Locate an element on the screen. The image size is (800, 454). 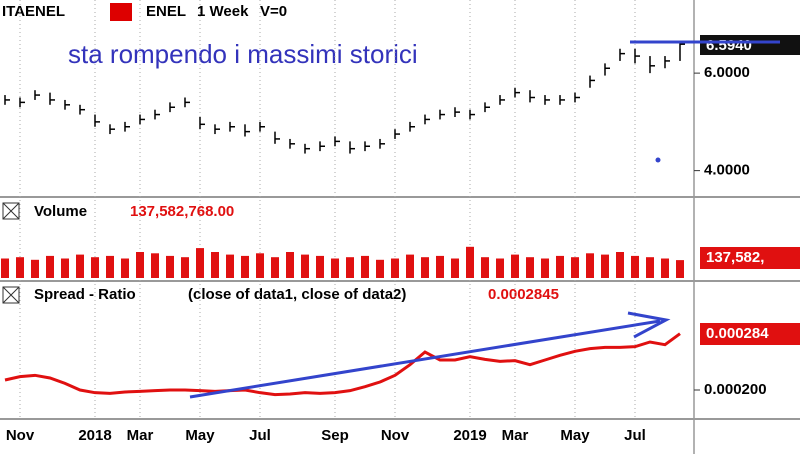
y-tick-label: 0.000200 is located at coordinates (735, 389).